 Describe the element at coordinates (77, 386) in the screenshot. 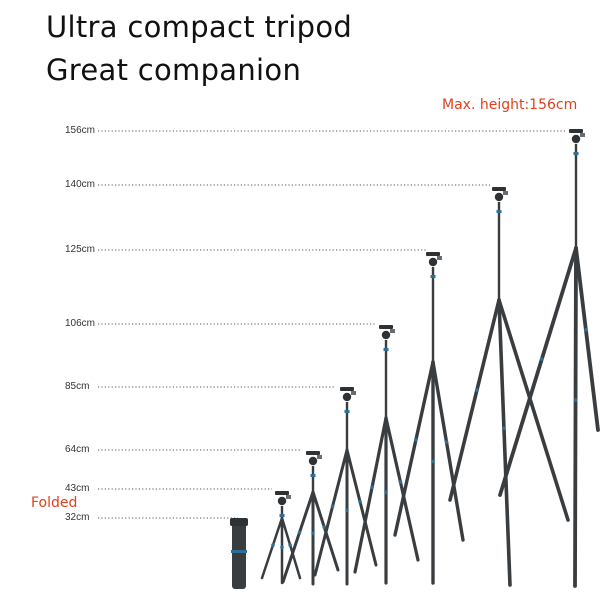

I see `height-label-85: 85cm` at that location.